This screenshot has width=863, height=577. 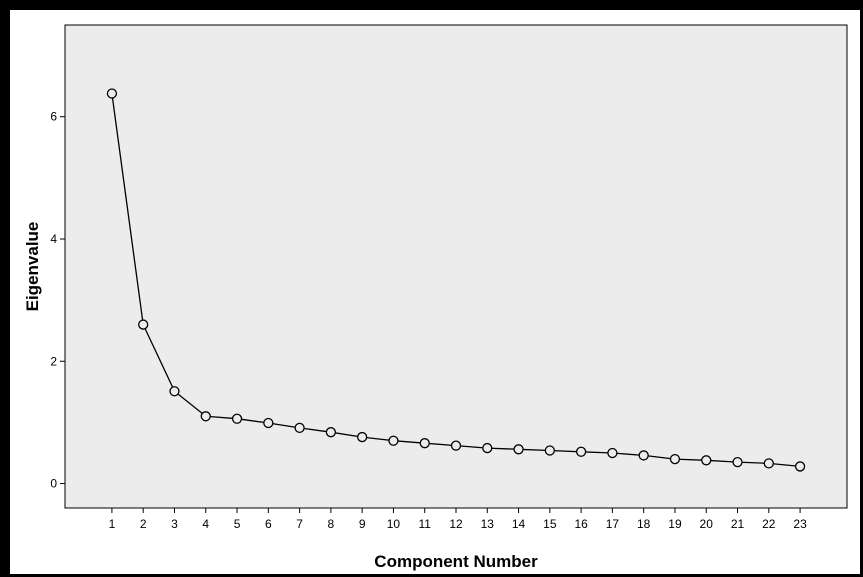 What do you see at coordinates (53, 361) in the screenshot?
I see `y-tick-label: 2` at bounding box center [53, 361].